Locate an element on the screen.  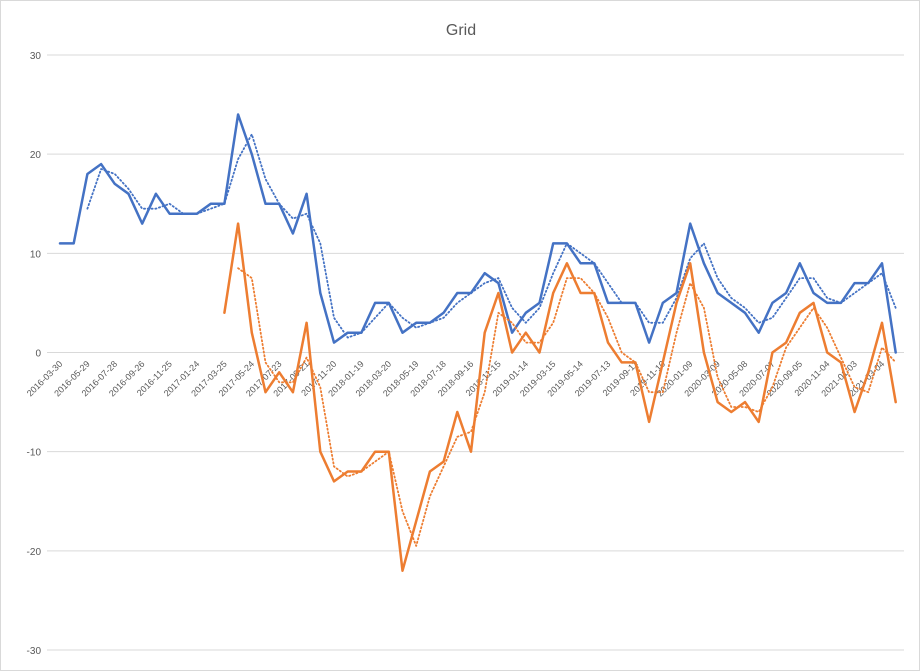
y-tick-label: 10 is located at coordinates (36, 254).